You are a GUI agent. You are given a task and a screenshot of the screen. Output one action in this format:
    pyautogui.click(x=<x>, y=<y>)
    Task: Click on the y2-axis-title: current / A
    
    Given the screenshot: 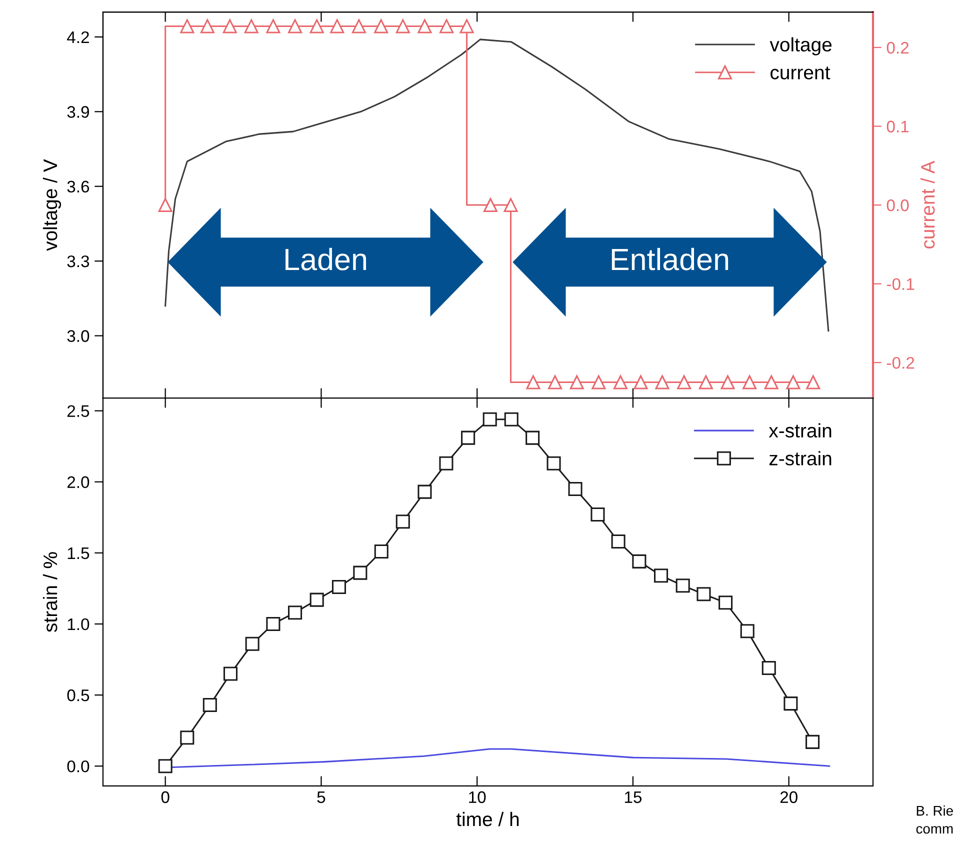 What is the action you would take?
    pyautogui.click(x=927, y=204)
    